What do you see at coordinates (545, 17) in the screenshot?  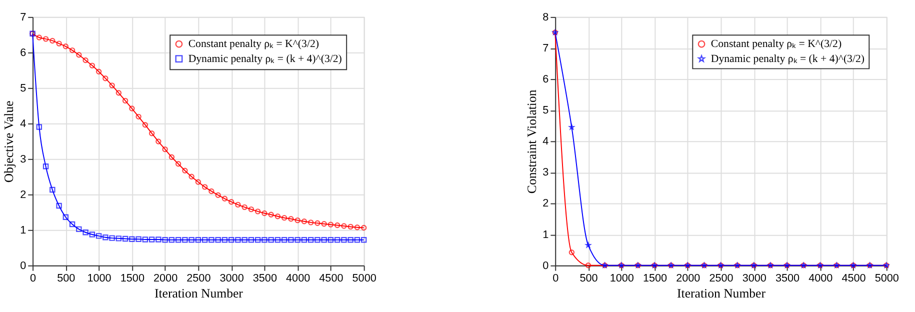 I see `y-tick-label: 8` at bounding box center [545, 17].